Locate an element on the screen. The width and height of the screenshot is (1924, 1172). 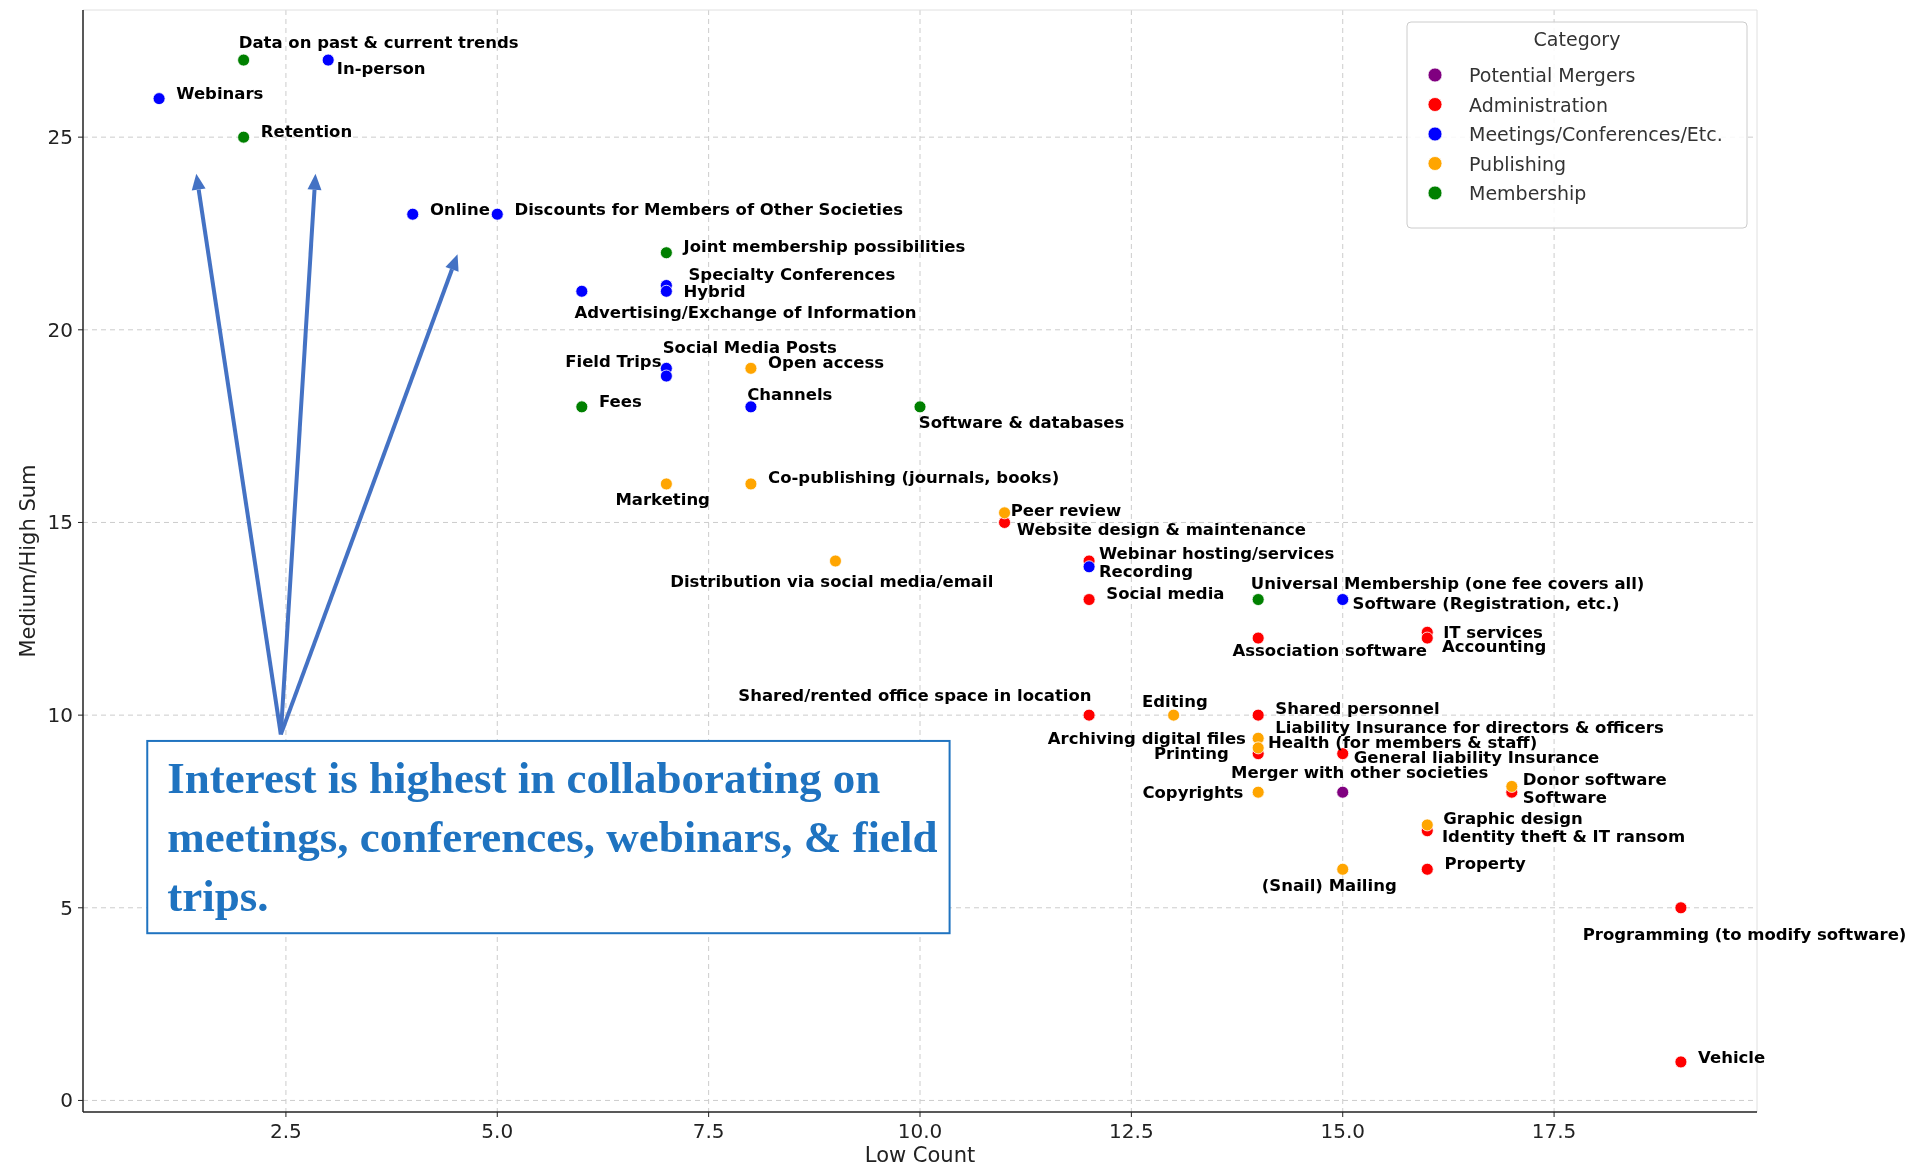
legend-label: Administration is located at coordinates (1539, 104).